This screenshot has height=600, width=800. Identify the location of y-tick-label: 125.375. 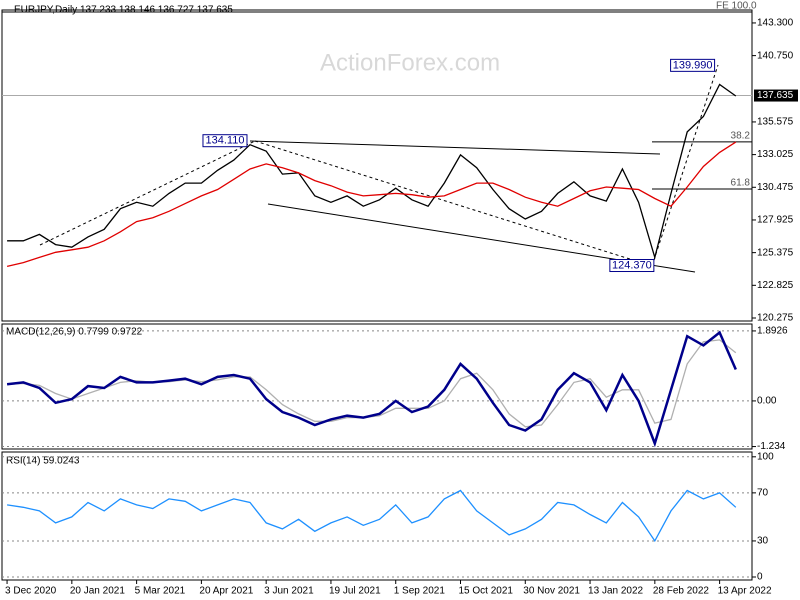
(775, 252).